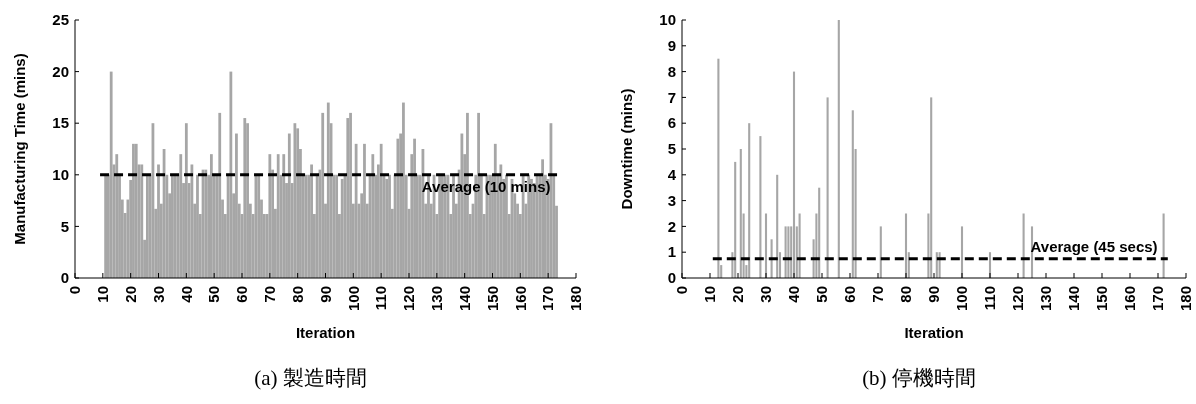  What do you see at coordinates (671, 46) in the screenshot?
I see `y-tick-label: 9` at bounding box center [671, 46].